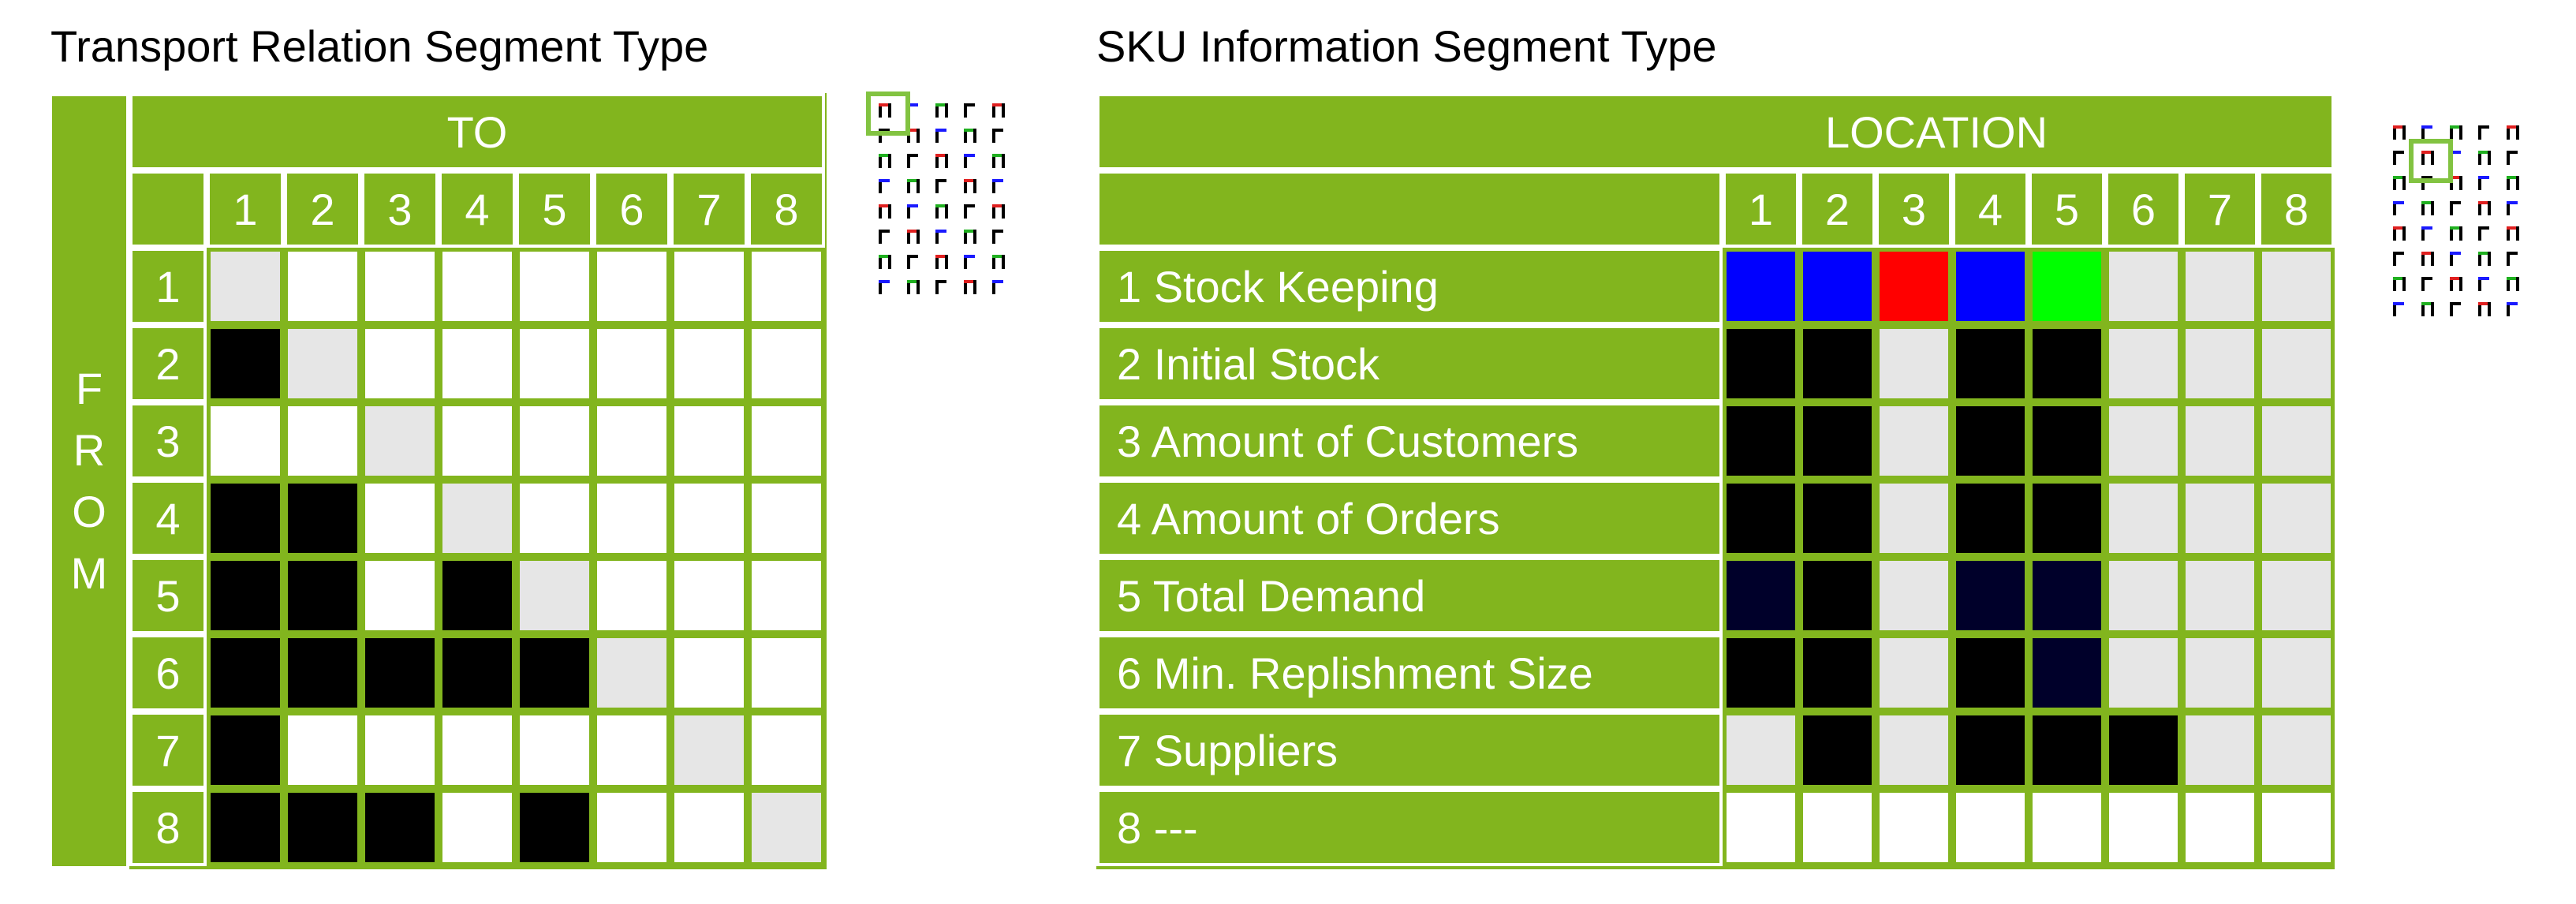 This screenshot has height=904, width=2576. What do you see at coordinates (1409, 827) in the screenshot?
I see `row-label: 8 ---` at bounding box center [1409, 827].